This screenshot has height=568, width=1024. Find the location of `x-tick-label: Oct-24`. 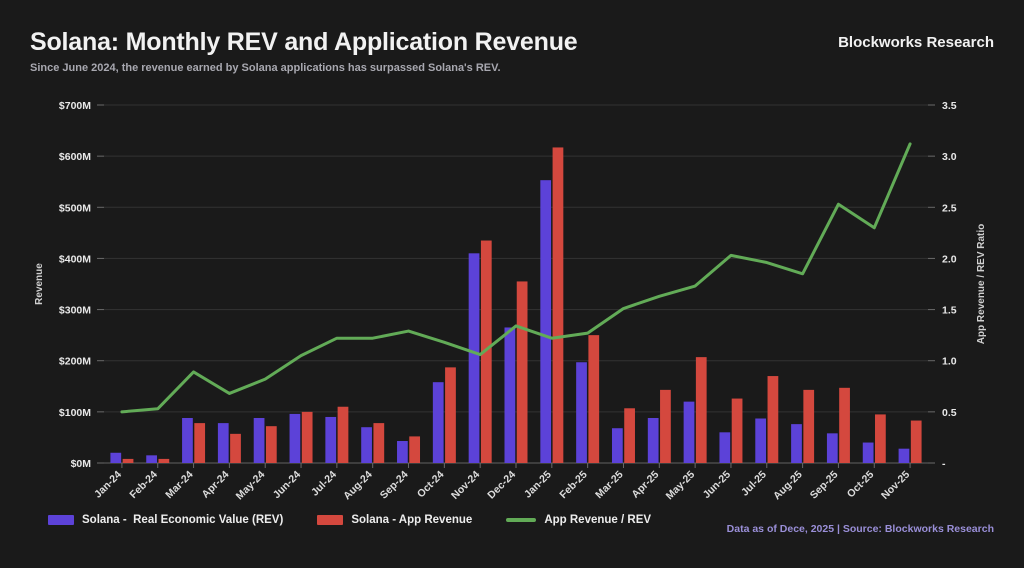

x-tick-label: Oct-24 is located at coordinates (431, 485).